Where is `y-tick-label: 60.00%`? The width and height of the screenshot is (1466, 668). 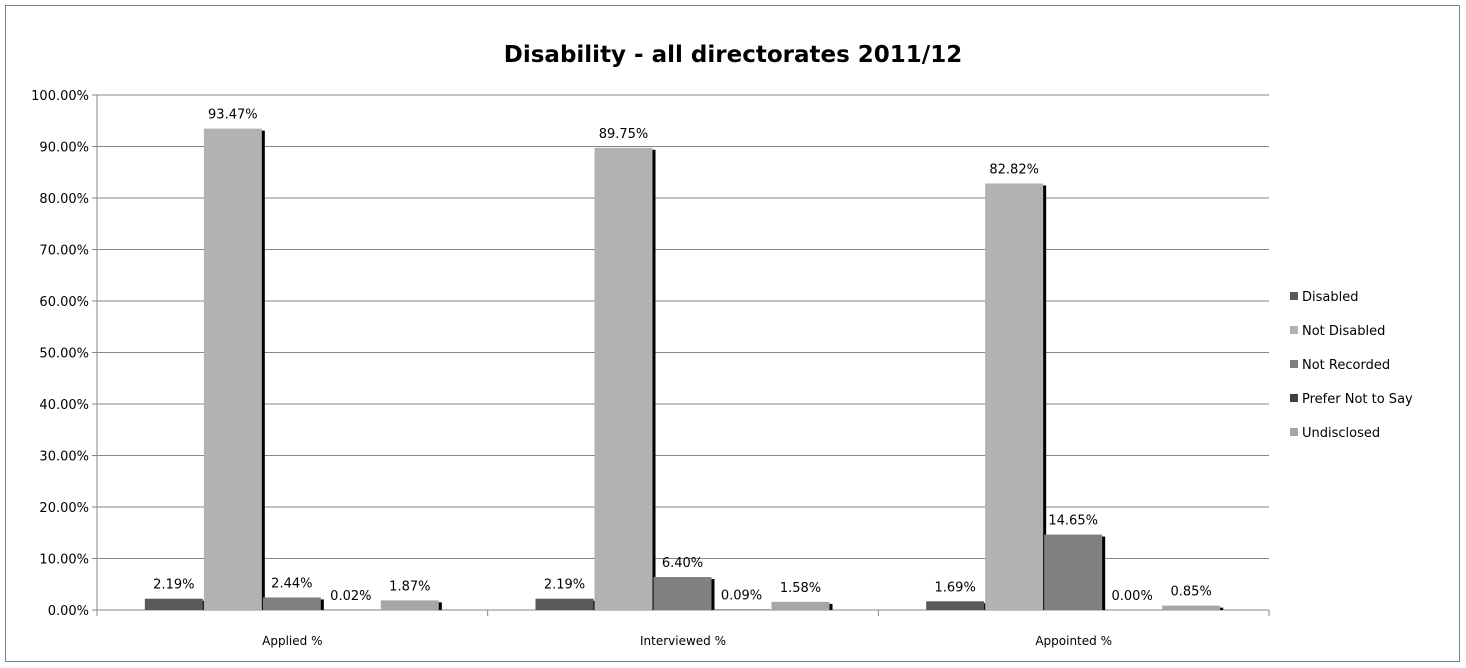 y-tick-label: 60.00% is located at coordinates (64, 302).